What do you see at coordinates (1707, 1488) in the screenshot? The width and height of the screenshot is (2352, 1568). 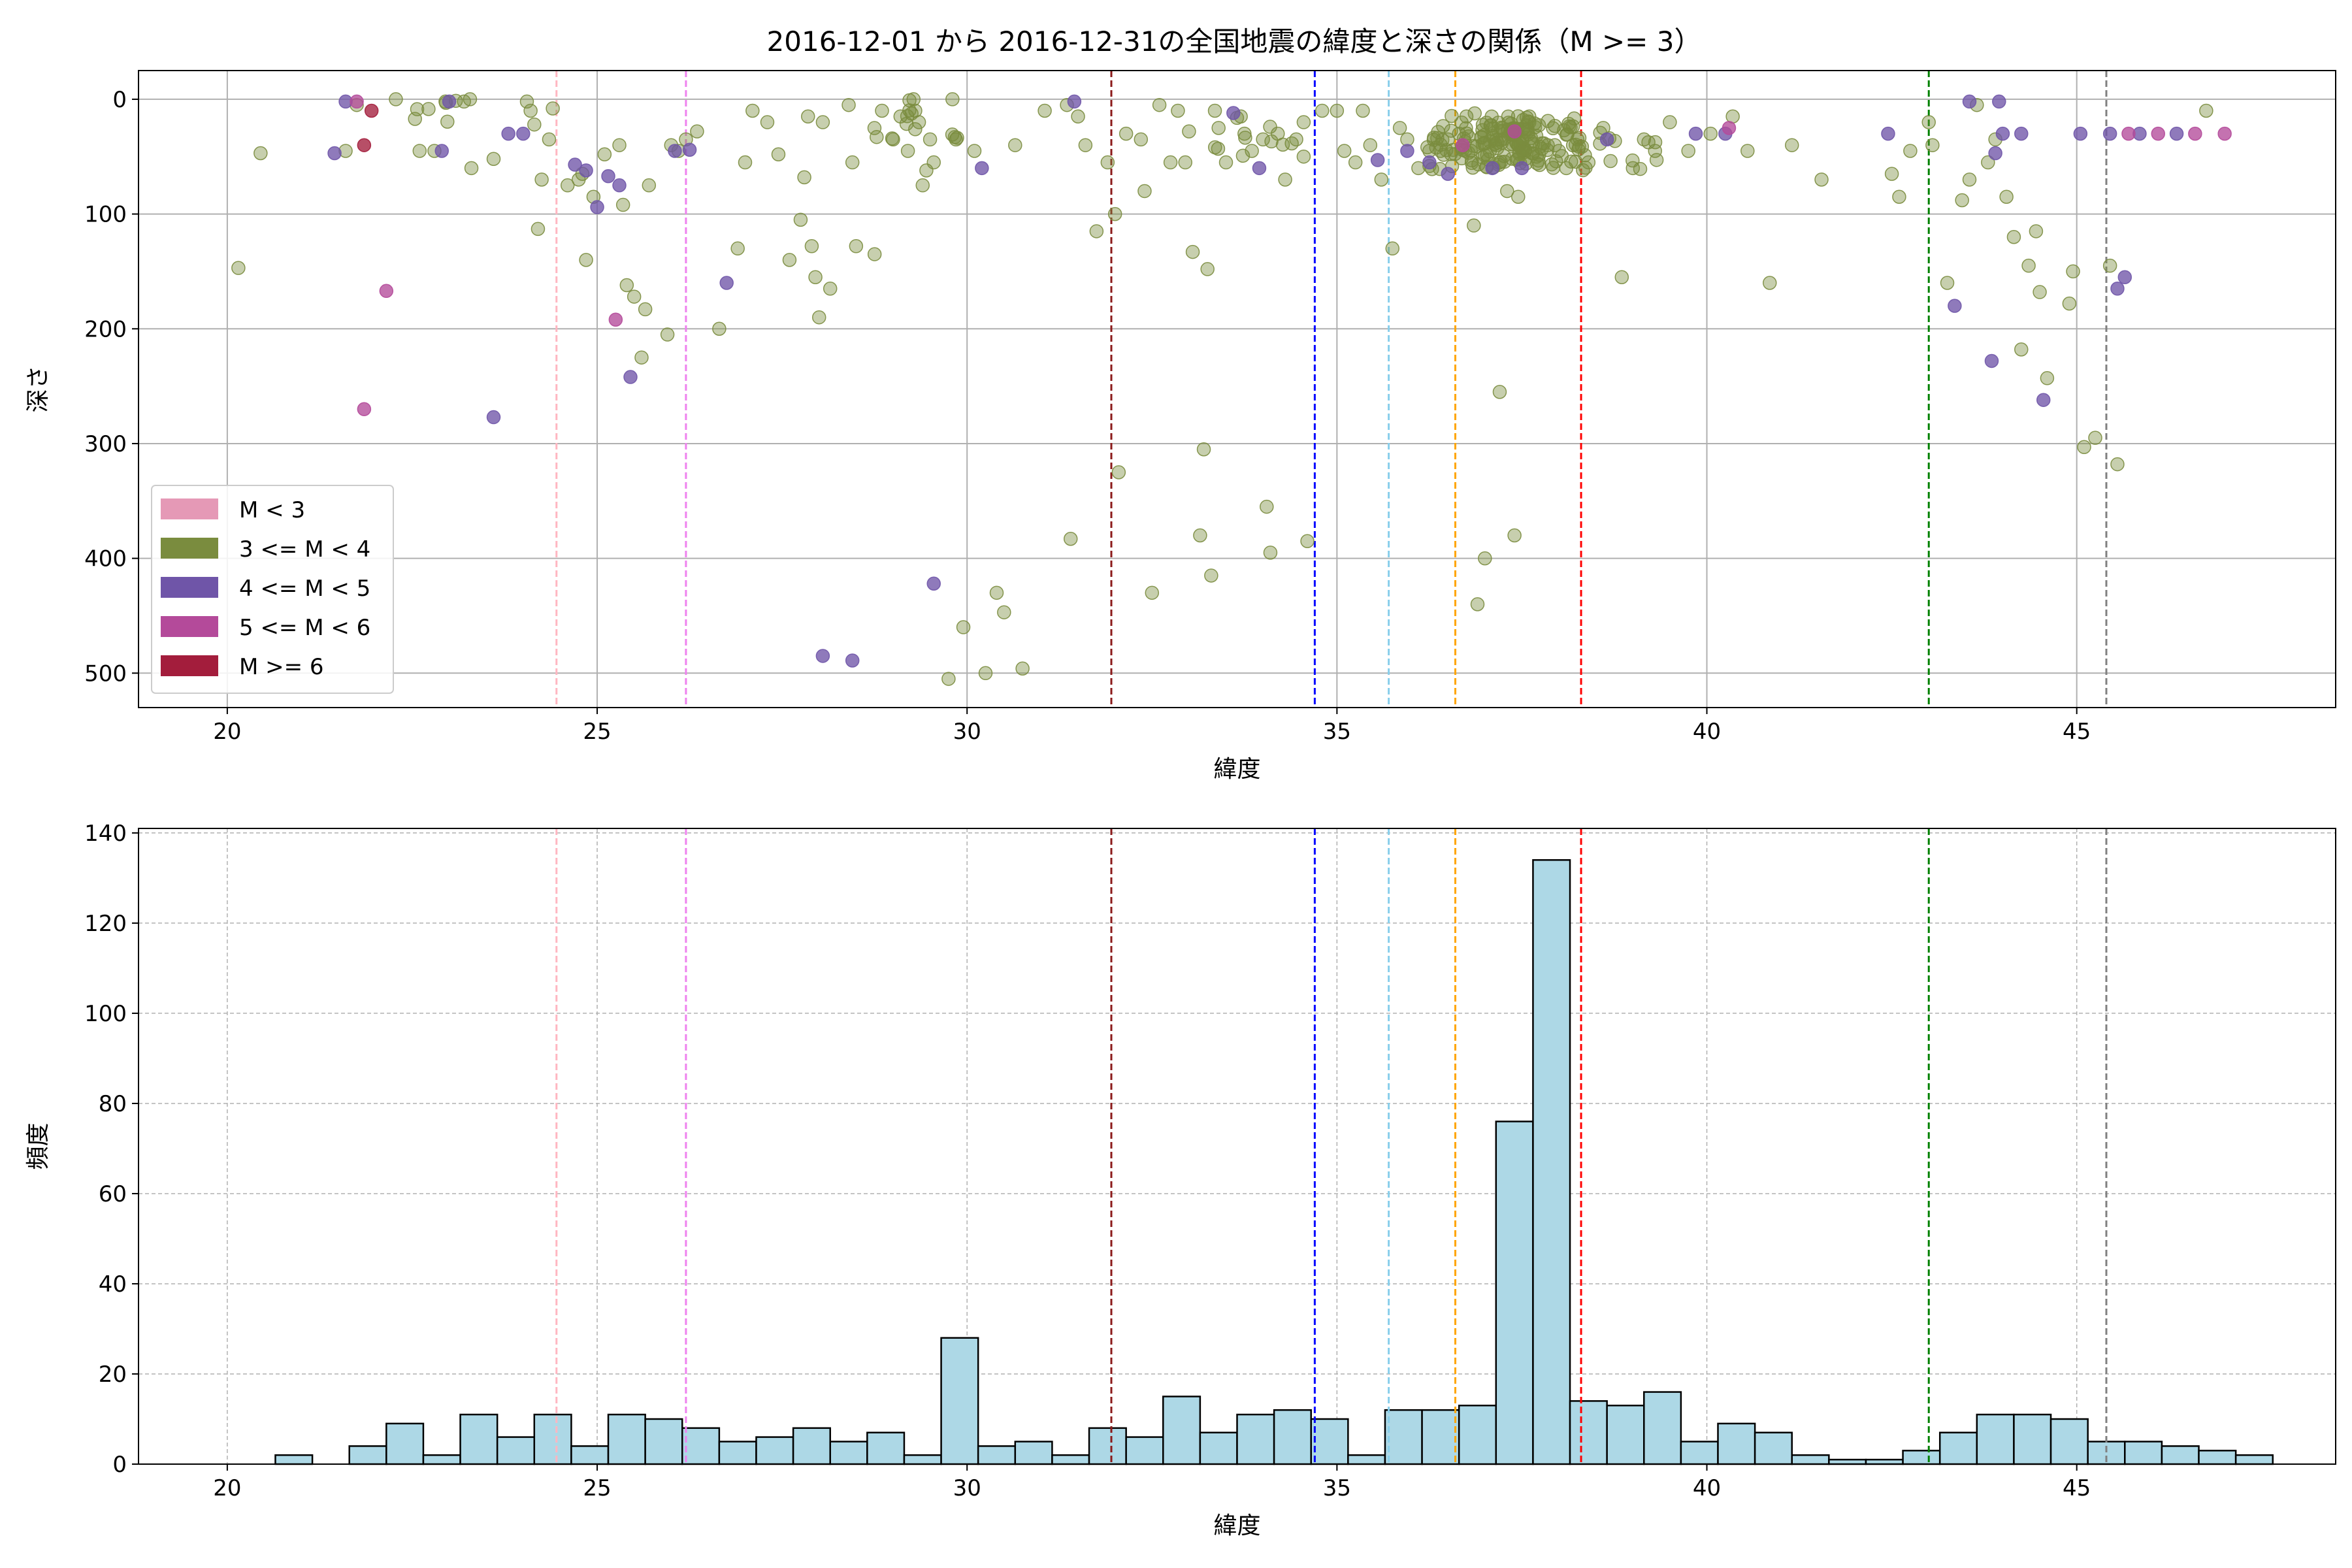 I see `x-tick-label: 40` at bounding box center [1707, 1488].